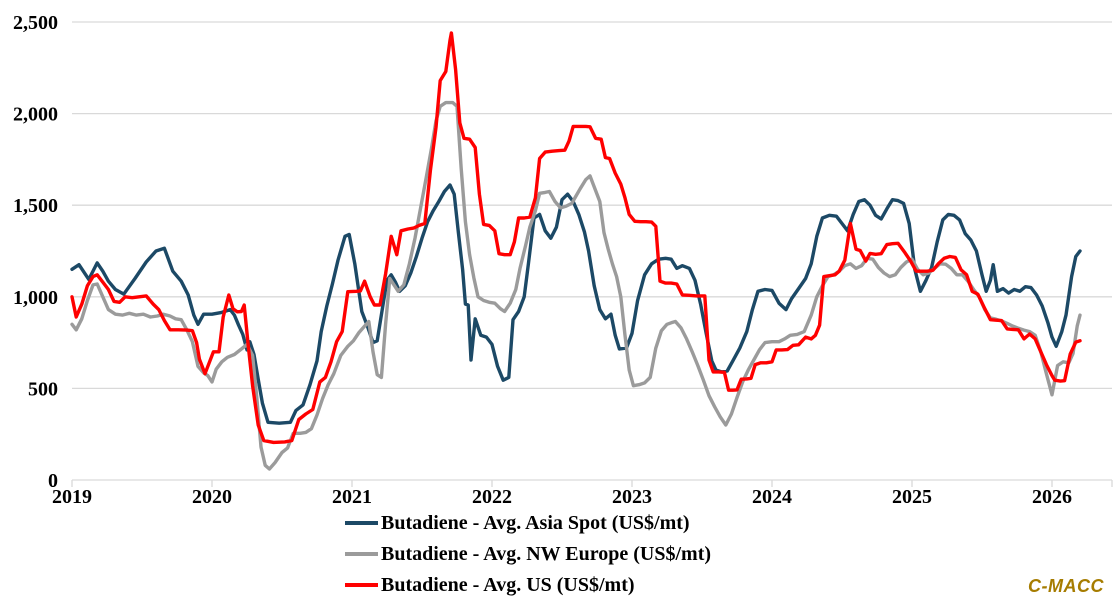 Image resolution: width=1120 pixels, height=607 pixels. What do you see at coordinates (1052, 497) in the screenshot?
I see `x-axis-label: 2026` at bounding box center [1052, 497].